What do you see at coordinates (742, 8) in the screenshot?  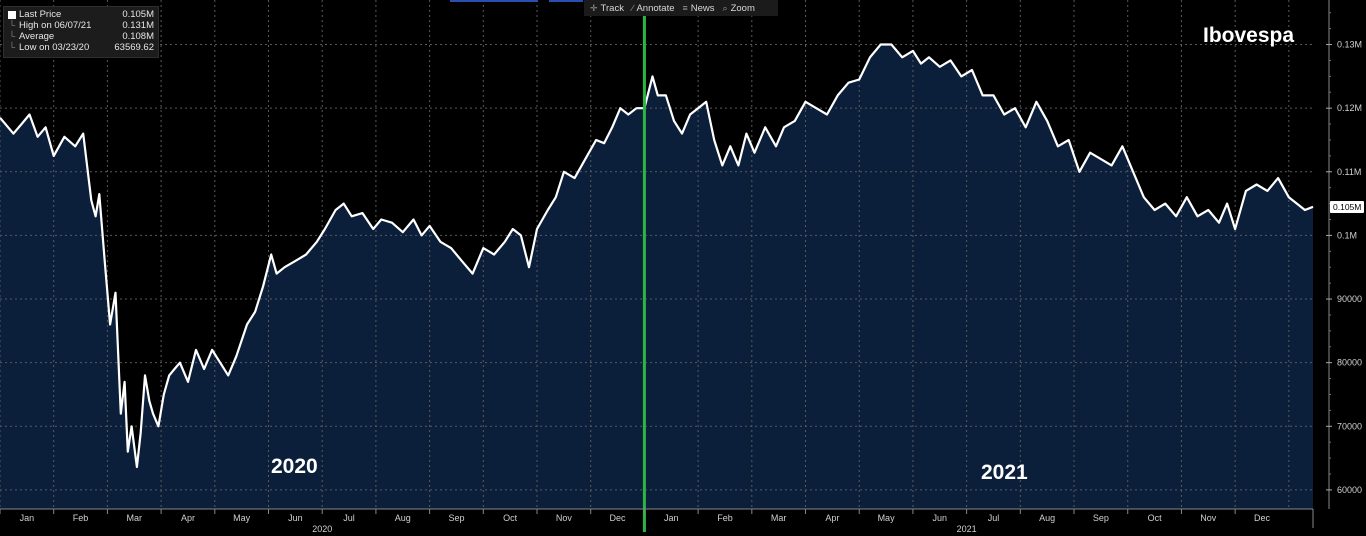 I see `toolbar-label: Zoom` at bounding box center [742, 8].